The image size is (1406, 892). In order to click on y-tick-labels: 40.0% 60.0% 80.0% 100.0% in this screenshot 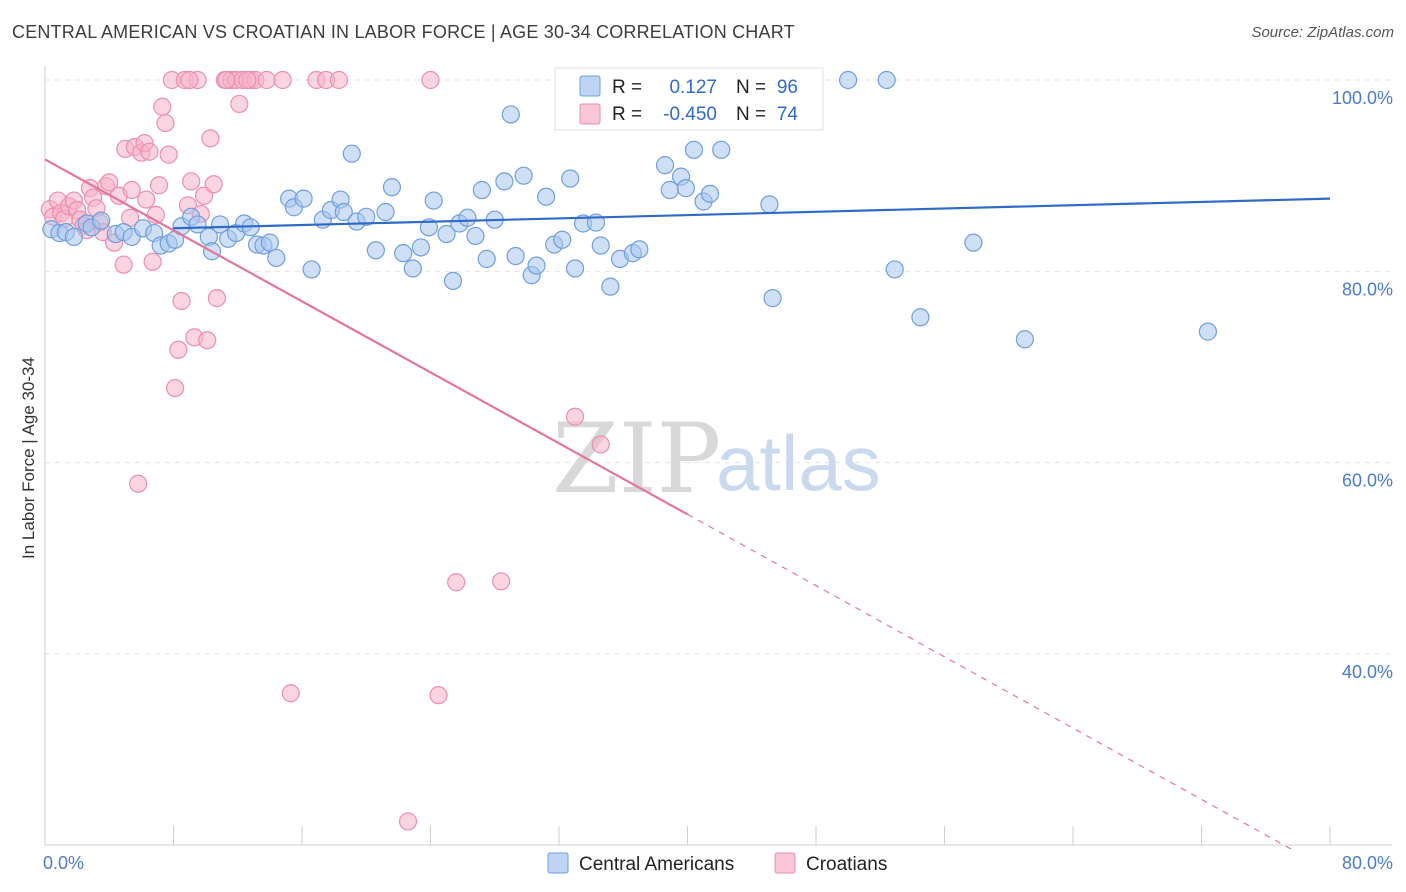, I will do `click(1362, 385)`.